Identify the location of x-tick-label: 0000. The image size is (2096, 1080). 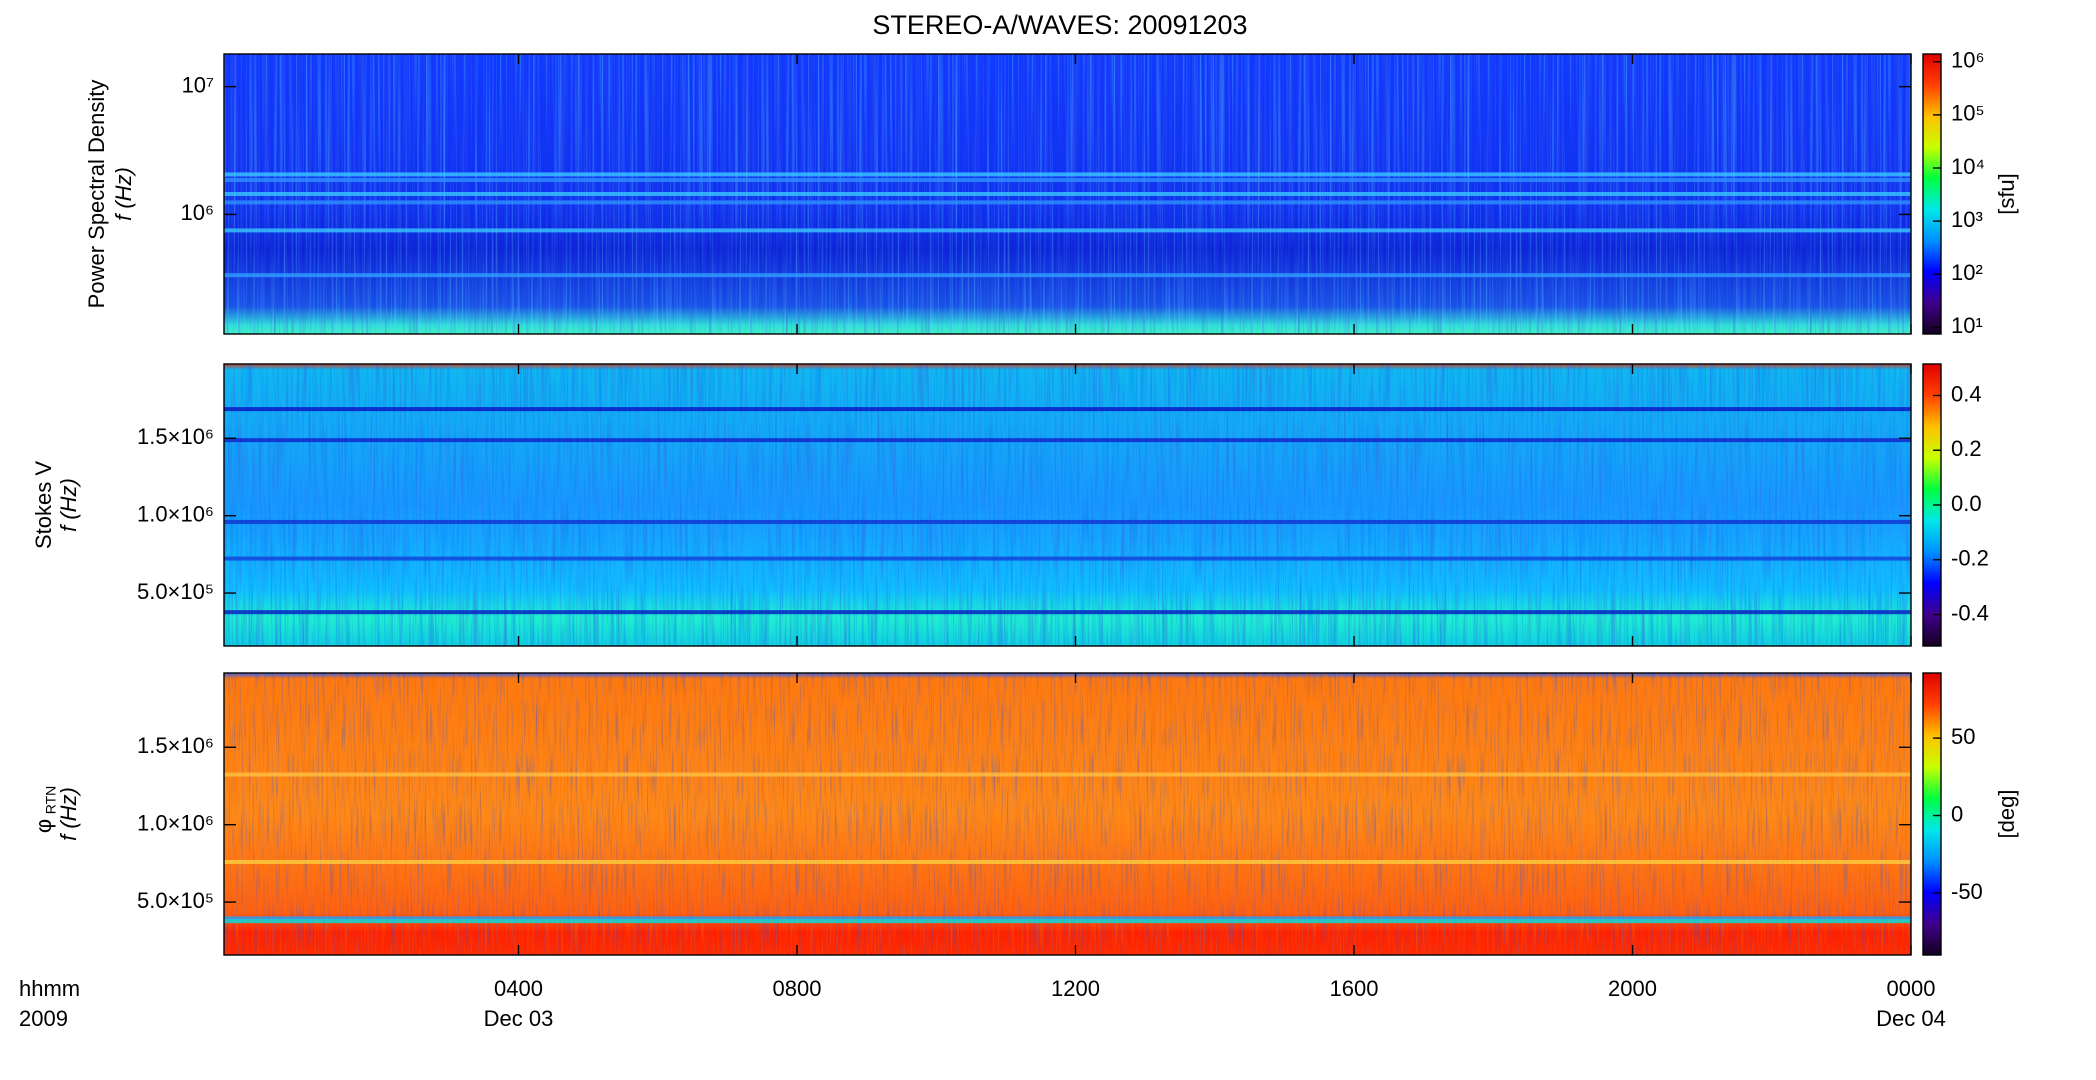
(1911, 988).